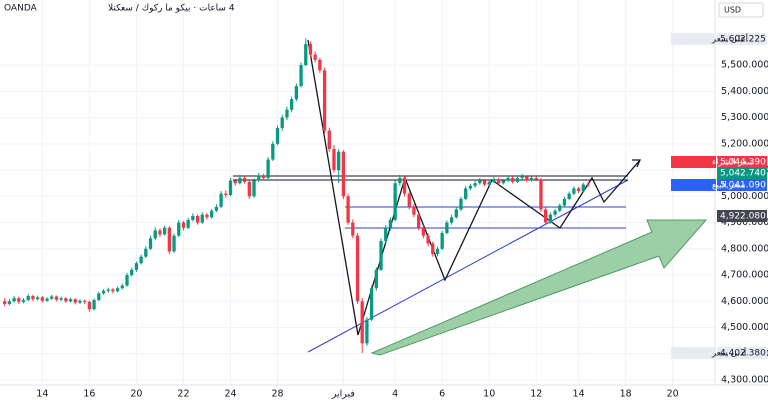 Image resolution: width=768 pixels, height=404 pixels. Describe the element at coordinates (21, 9) in the screenshot. I see `broker: OANDA` at that location.